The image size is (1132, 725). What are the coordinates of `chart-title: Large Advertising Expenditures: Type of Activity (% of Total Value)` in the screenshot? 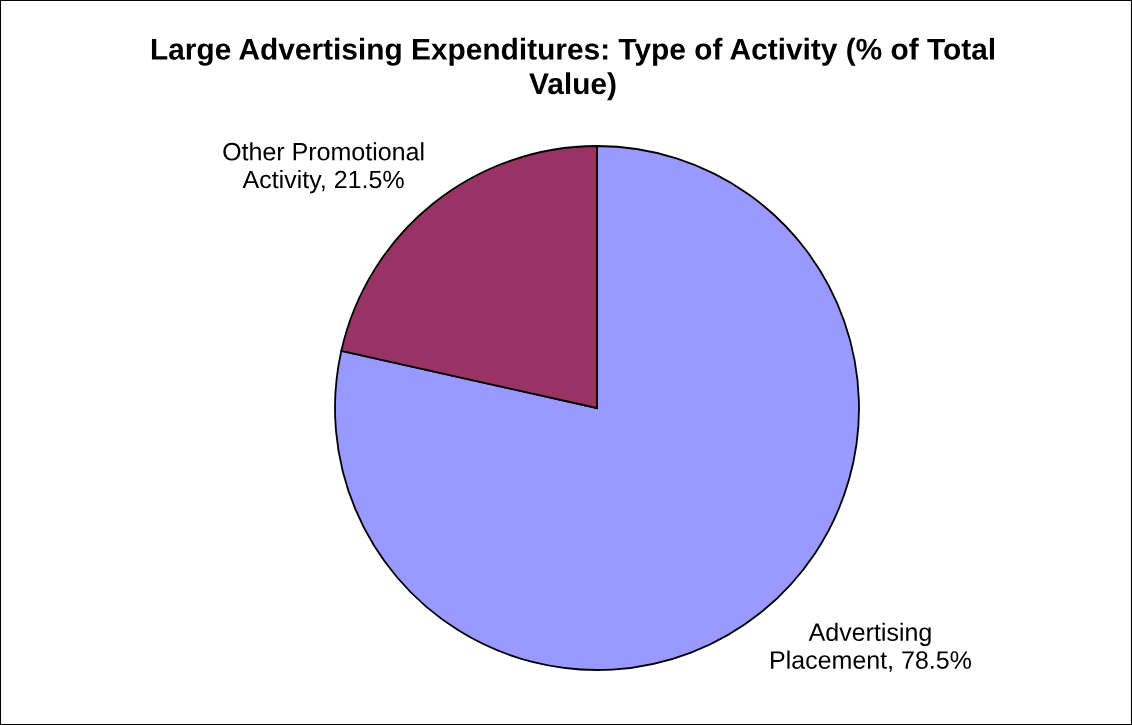 It's located at (572, 69).